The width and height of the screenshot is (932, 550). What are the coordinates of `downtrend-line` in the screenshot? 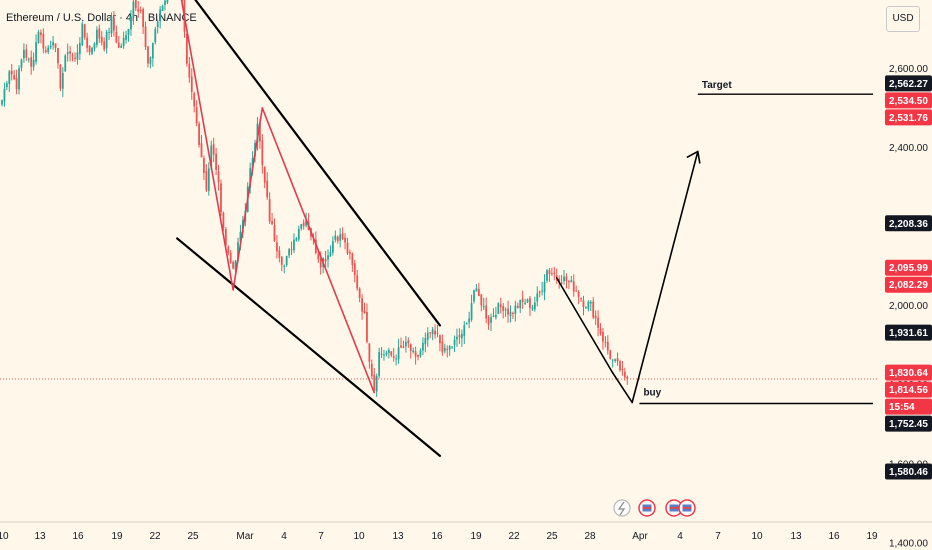 It's located at (584, 325).